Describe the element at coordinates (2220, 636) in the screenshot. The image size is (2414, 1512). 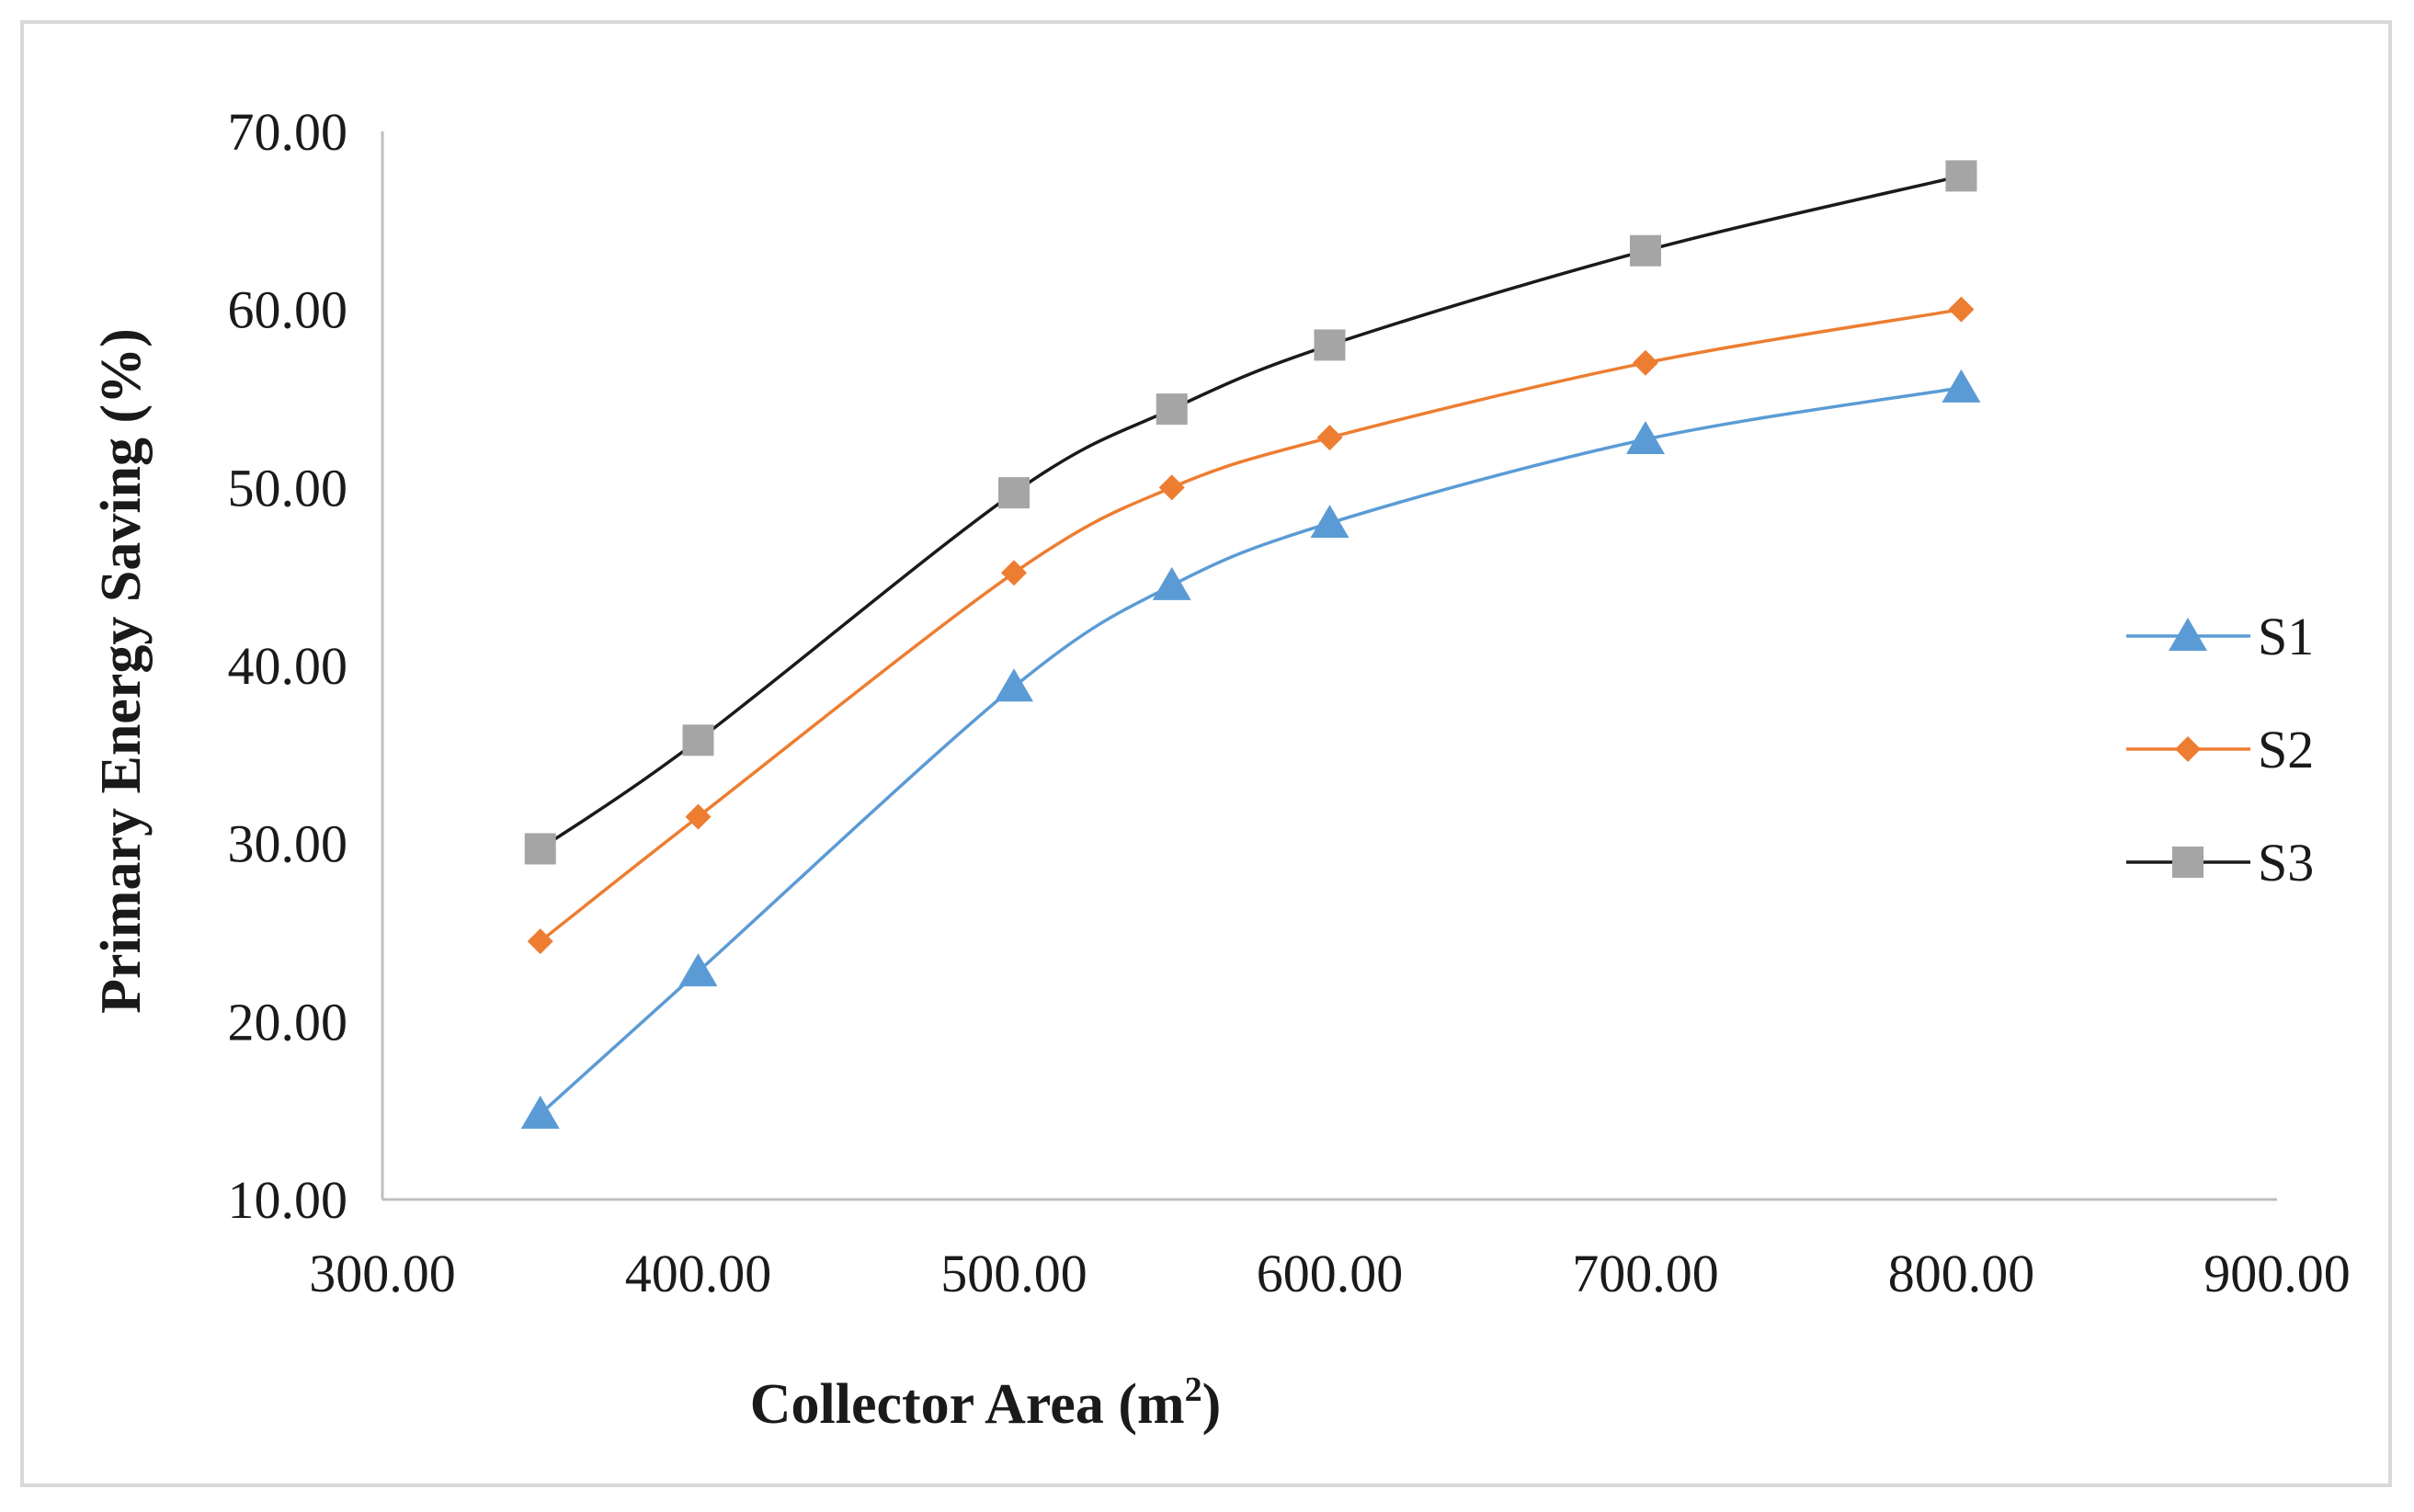
I see `legend-item-s1: S1` at that location.